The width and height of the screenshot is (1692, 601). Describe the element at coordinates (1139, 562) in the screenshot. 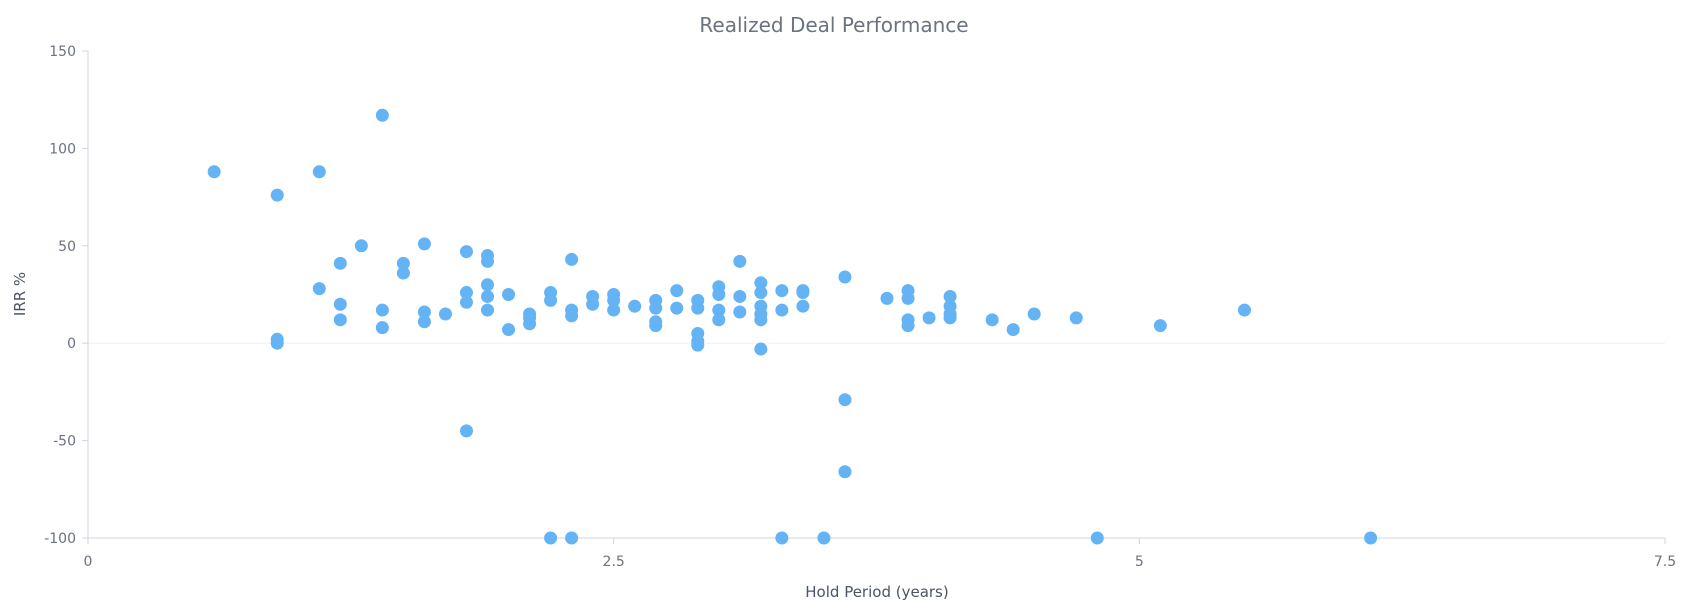

I see `x-tick-label: 5` at that location.